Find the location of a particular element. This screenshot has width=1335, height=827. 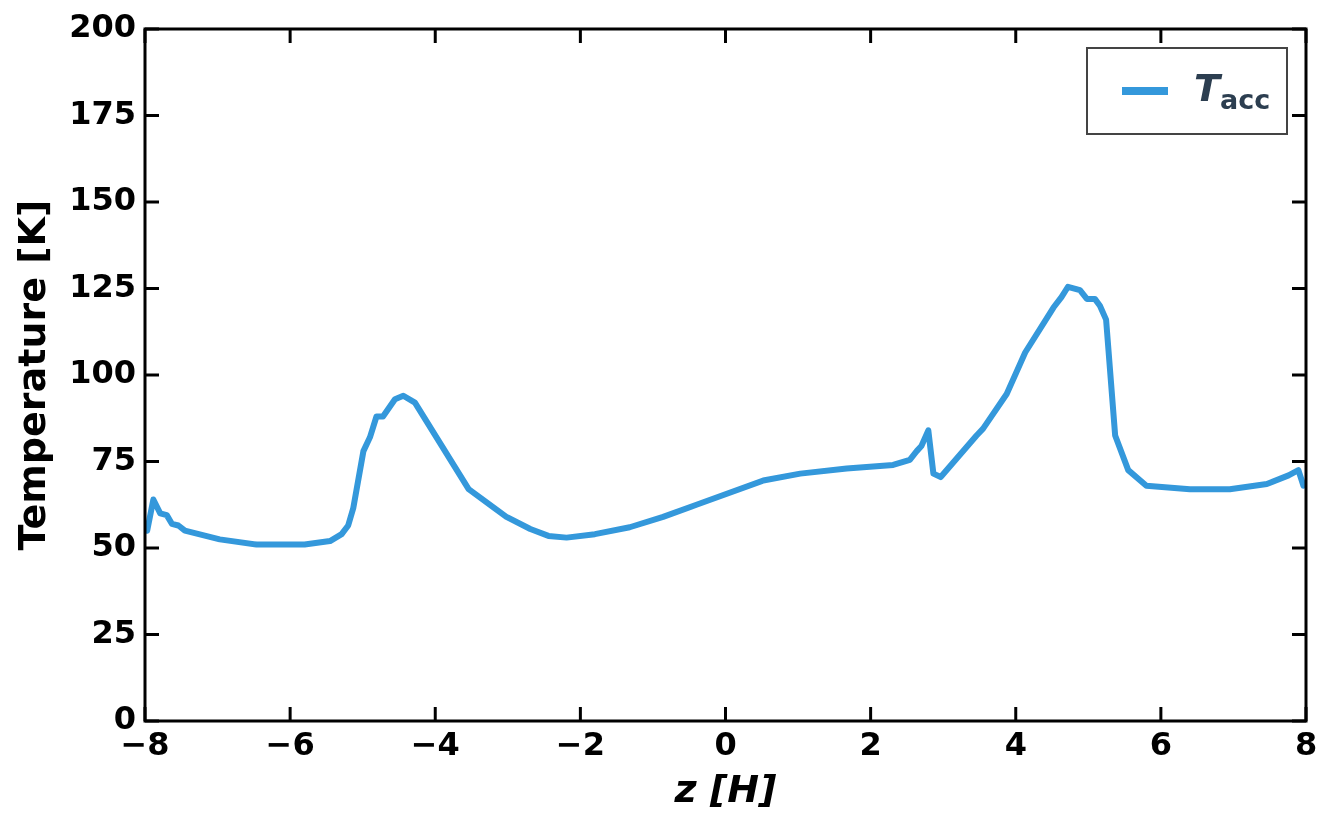

x-tick-label: −4 is located at coordinates (435, 743).